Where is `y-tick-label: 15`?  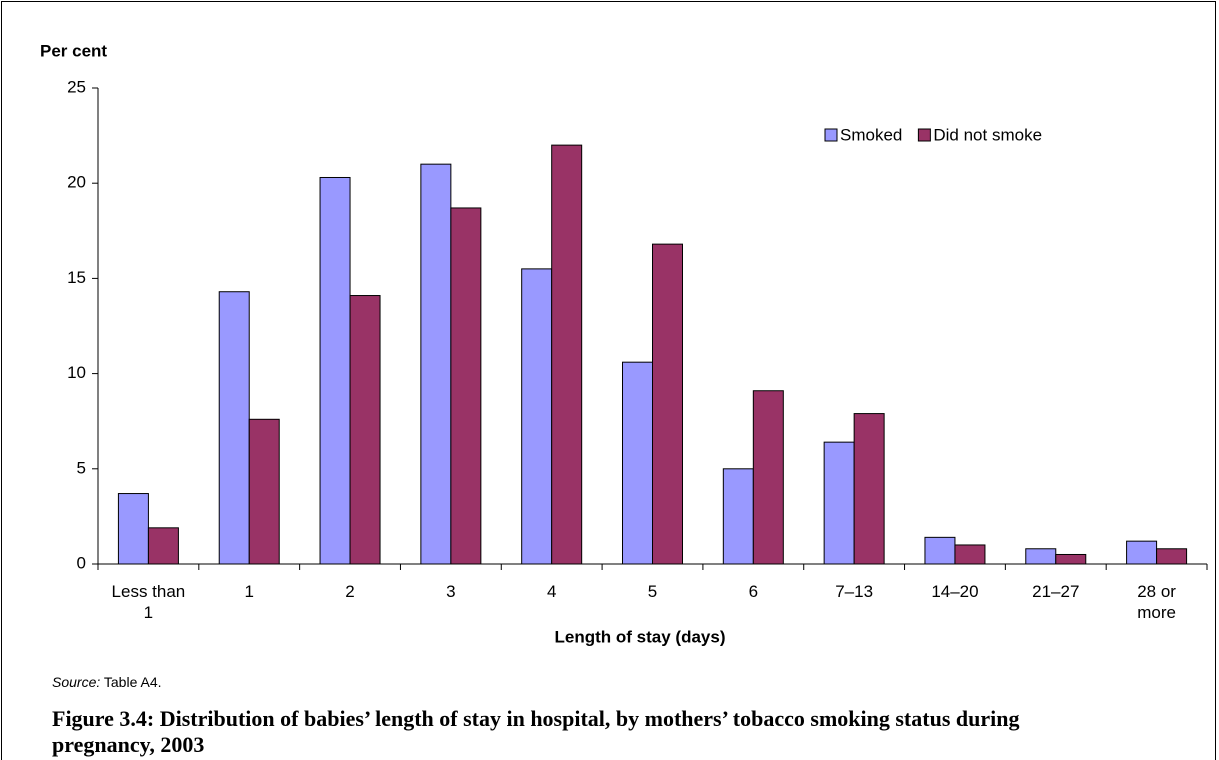
y-tick-label: 15 is located at coordinates (76, 277).